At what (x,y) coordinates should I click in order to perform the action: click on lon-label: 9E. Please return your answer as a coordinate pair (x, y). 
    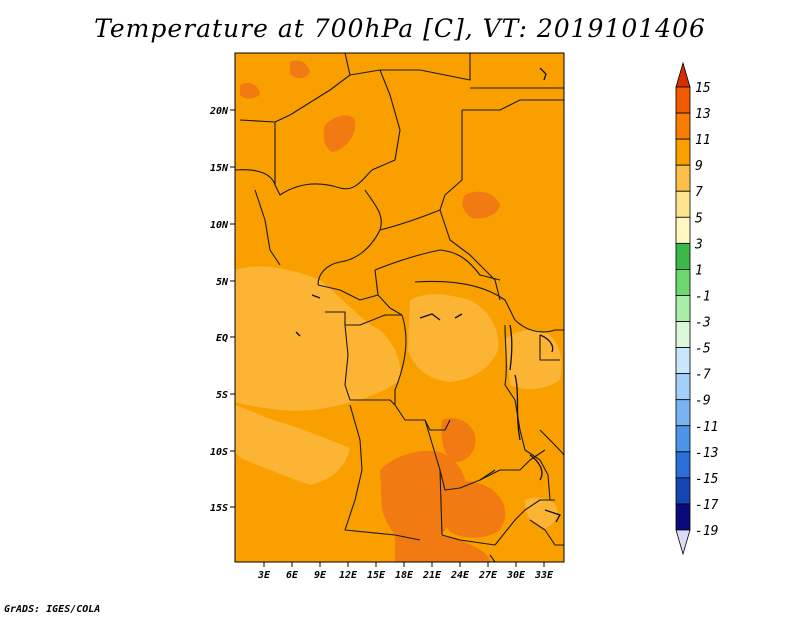
    Looking at the image, I should click on (320, 575).